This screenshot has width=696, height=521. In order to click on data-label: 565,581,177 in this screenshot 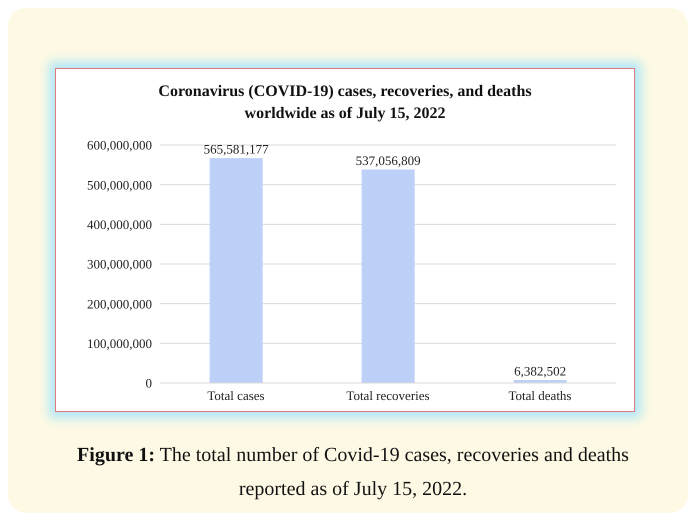, I will do `click(237, 149)`.